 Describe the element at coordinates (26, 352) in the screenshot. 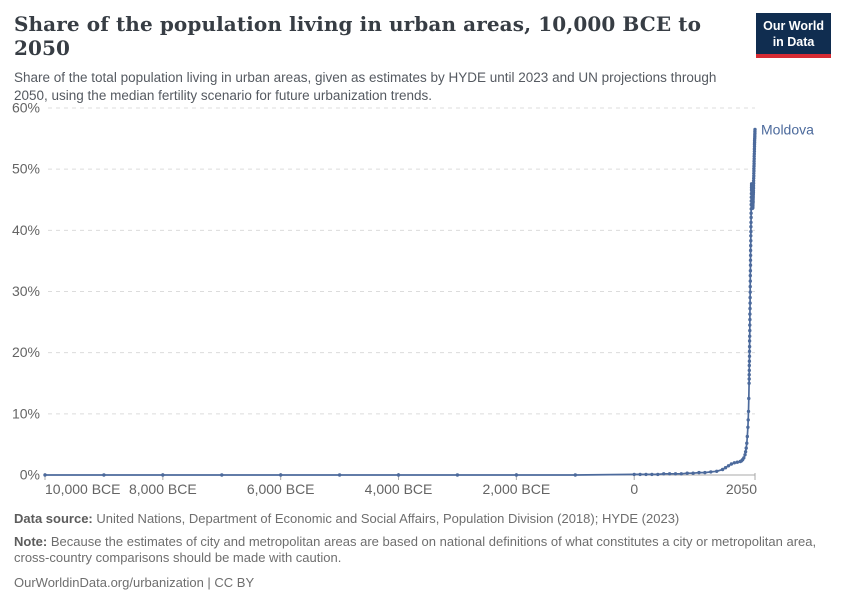

I see `y-tick-label: 20%` at that location.